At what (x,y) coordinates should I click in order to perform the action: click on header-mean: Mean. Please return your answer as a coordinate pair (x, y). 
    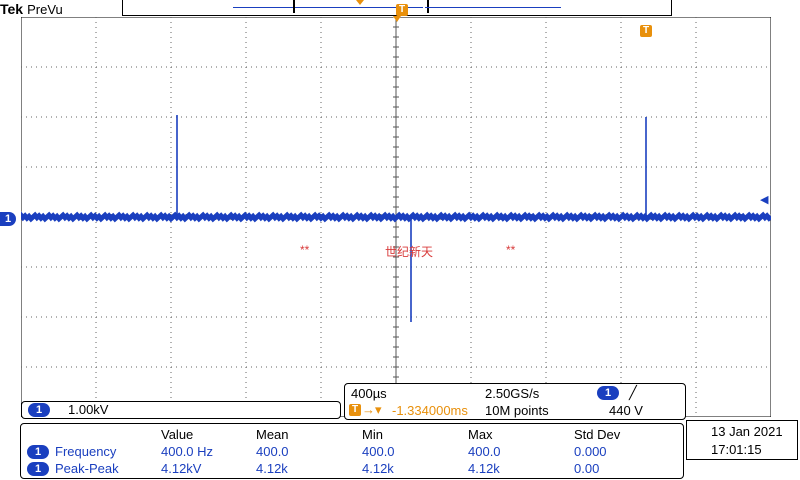
    Looking at the image, I should click on (272, 434).